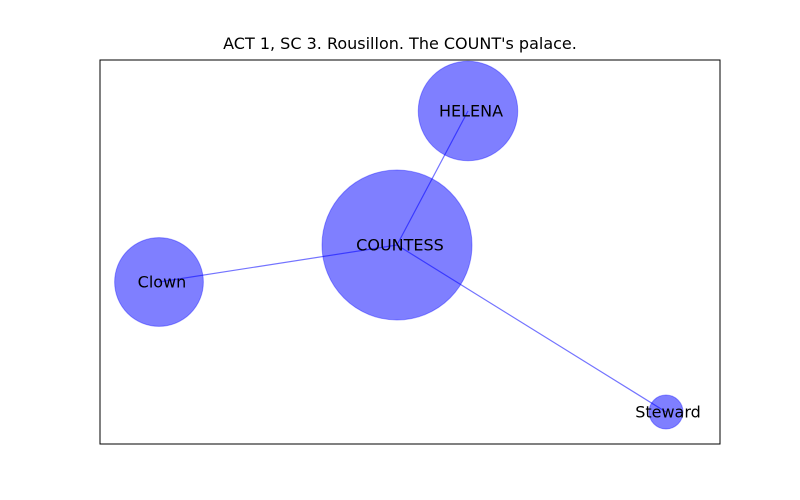  I want to click on node-label-steward: Steward, so click(668, 412).